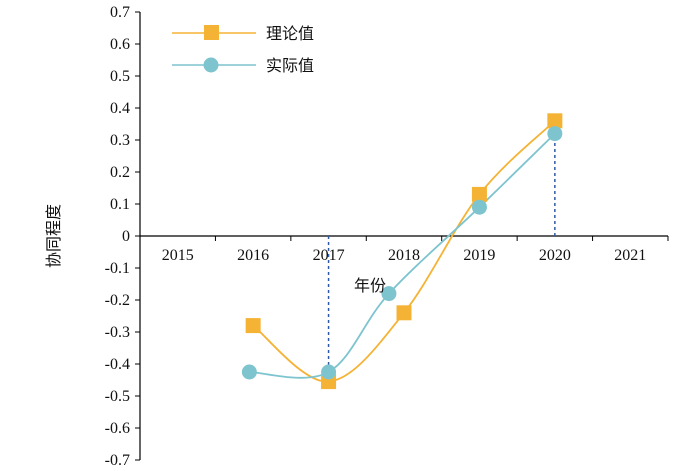  Describe the element at coordinates (211, 32) in the screenshot. I see `legend-marker-square` at that location.